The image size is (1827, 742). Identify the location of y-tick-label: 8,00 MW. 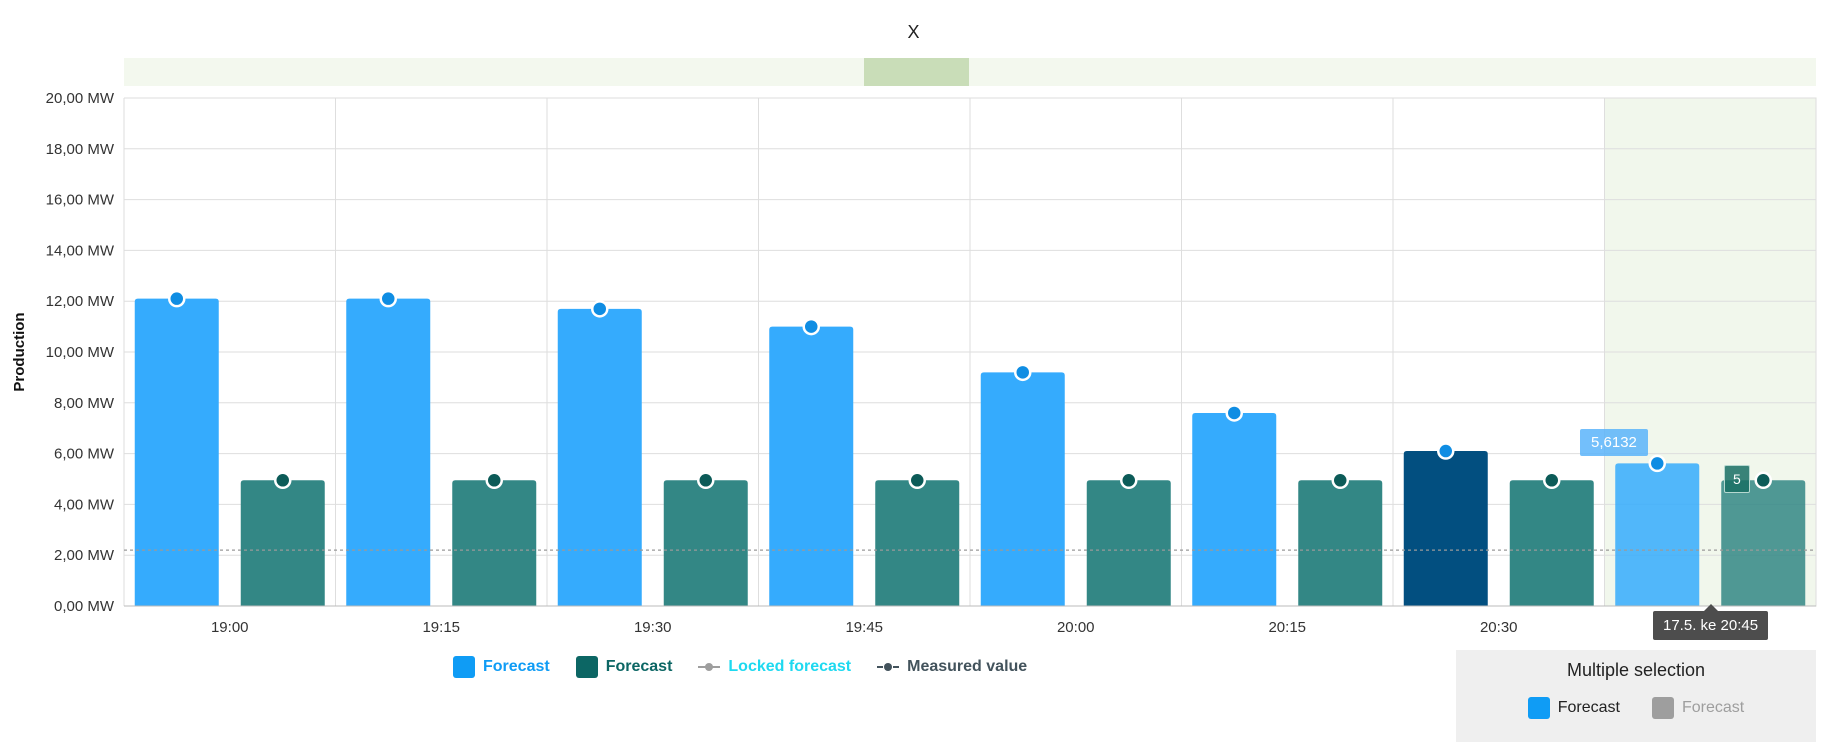
(84, 403).